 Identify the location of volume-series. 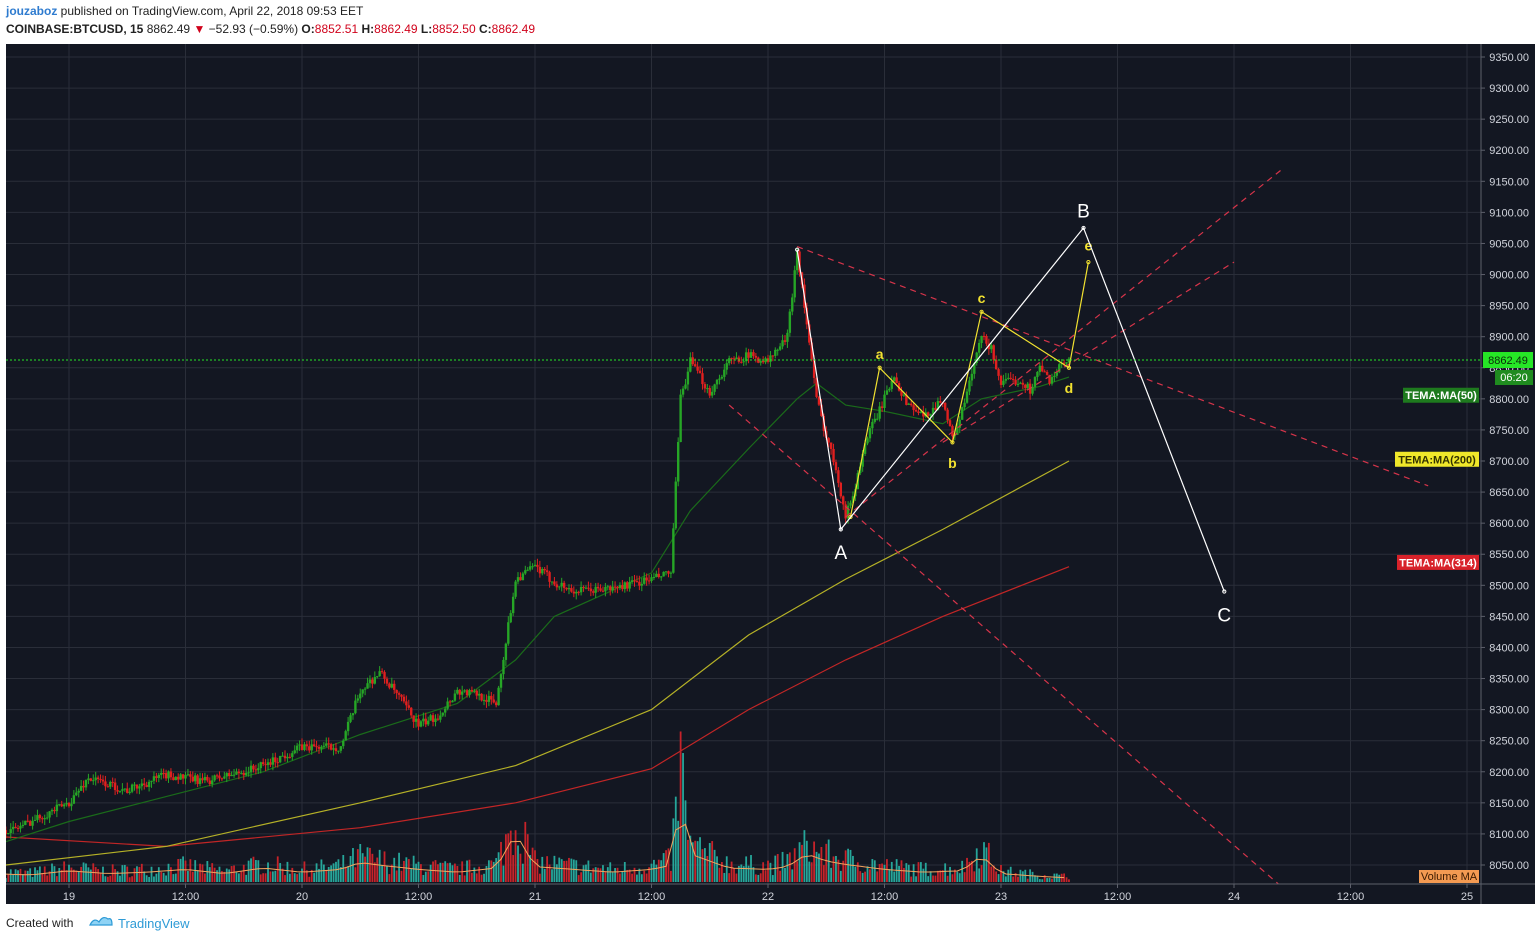
(537, 806).